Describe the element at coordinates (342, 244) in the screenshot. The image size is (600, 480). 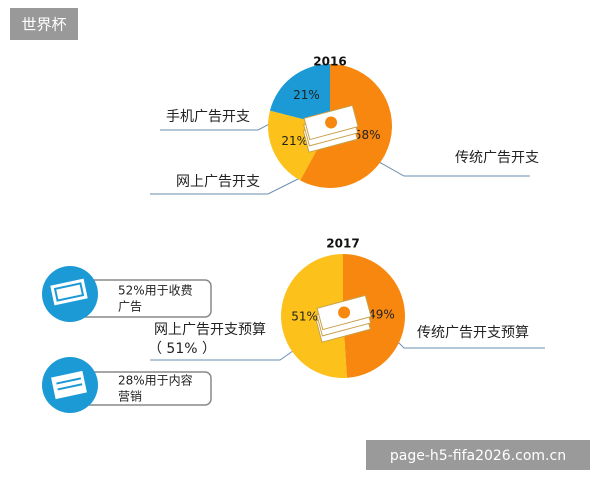
I see `chart-title: 2017` at that location.